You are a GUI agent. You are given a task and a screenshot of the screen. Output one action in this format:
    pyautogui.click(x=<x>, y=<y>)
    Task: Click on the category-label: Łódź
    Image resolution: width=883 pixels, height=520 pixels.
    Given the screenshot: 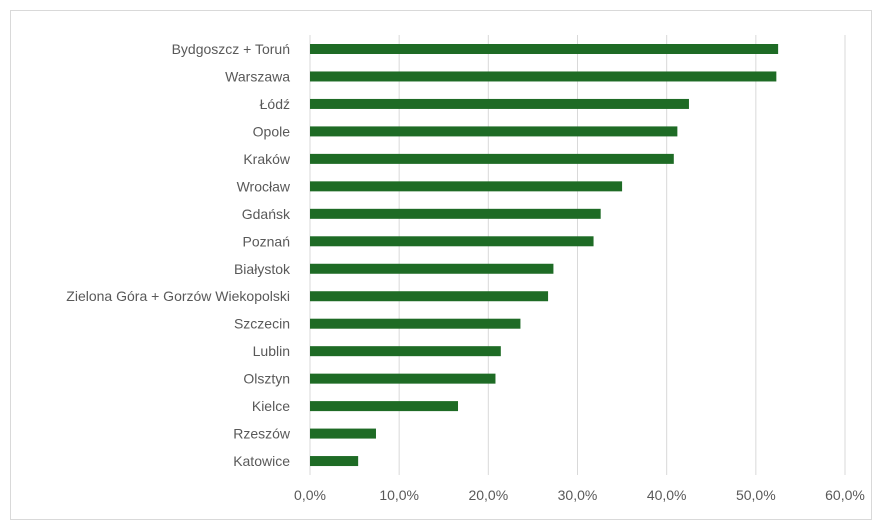 What is the action you would take?
    pyautogui.click(x=275, y=104)
    